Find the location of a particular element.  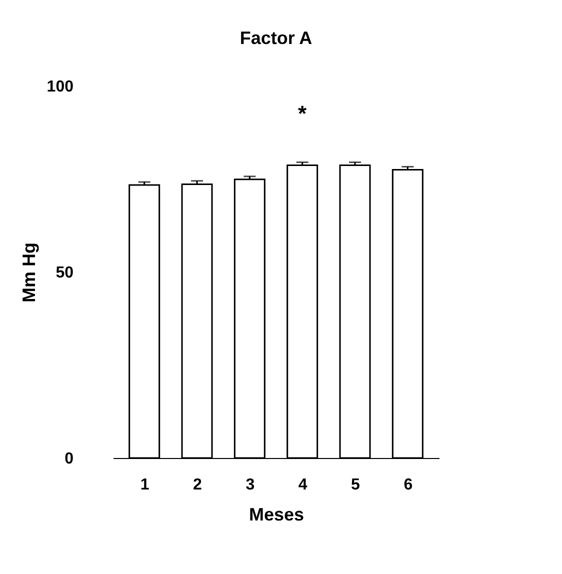

x-tick-label: 1 is located at coordinates (145, 485).